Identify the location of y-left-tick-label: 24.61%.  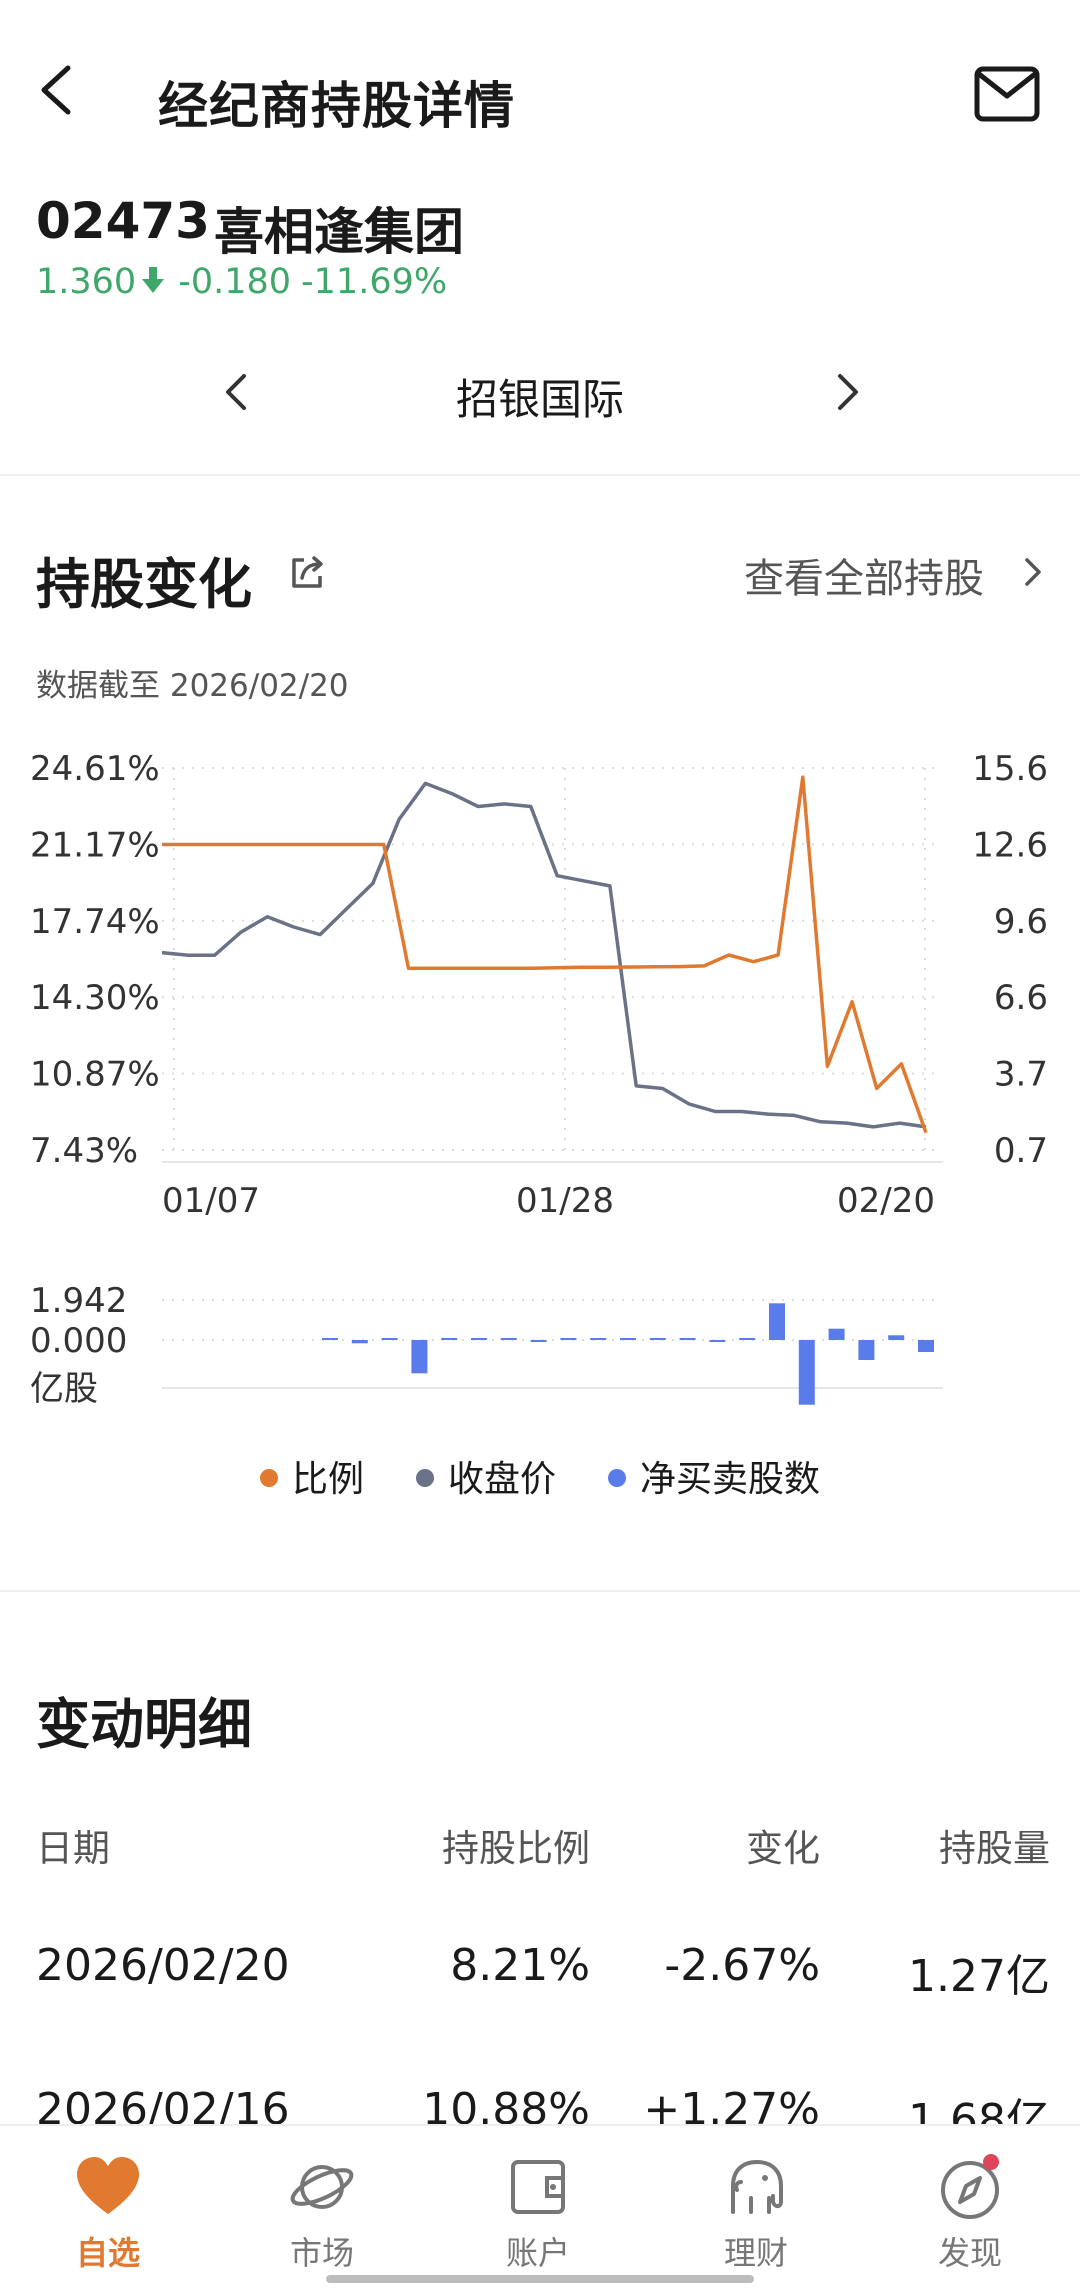
(95, 769).